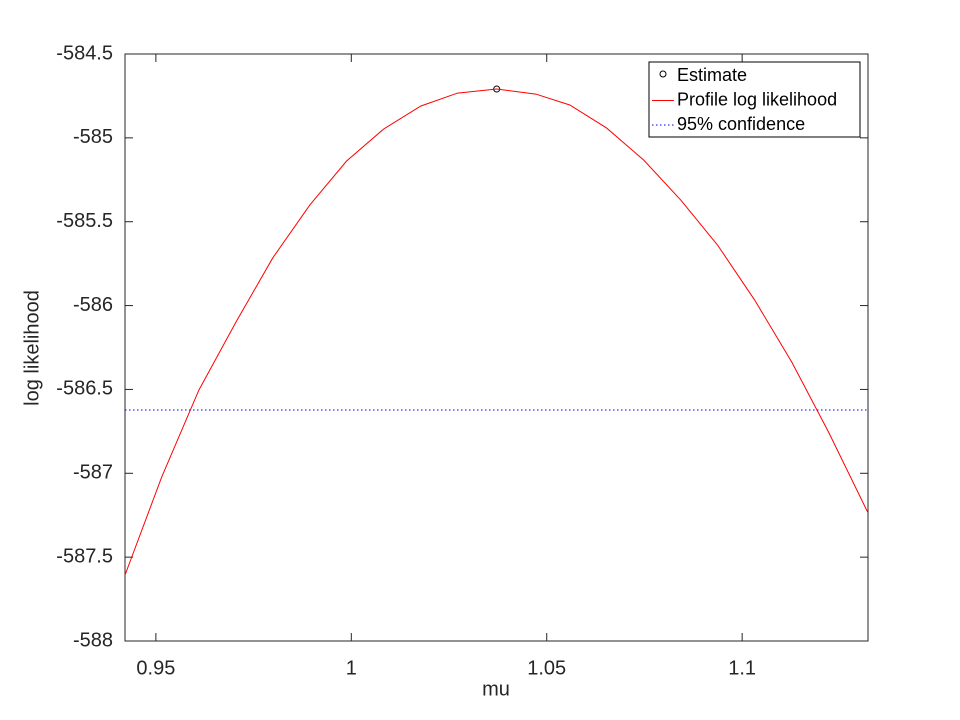  Describe the element at coordinates (93, 473) in the screenshot. I see `y-tick-label: -587` at that location.